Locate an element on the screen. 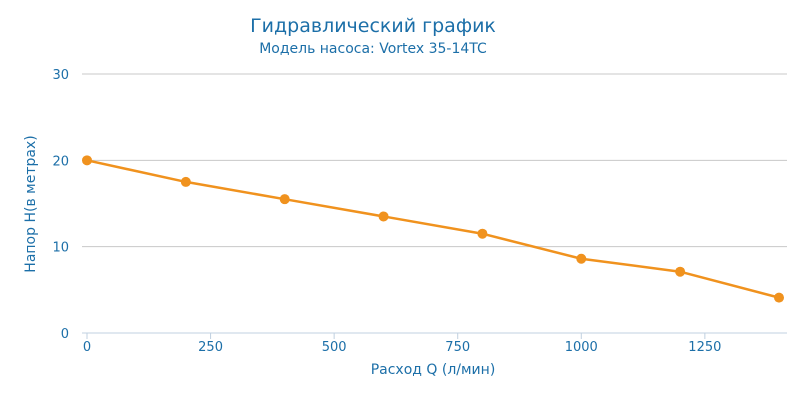 Image resolution: width=800 pixels, height=400 pixels. x-axis-label: Расход Q (л/мин) is located at coordinates (433, 370).